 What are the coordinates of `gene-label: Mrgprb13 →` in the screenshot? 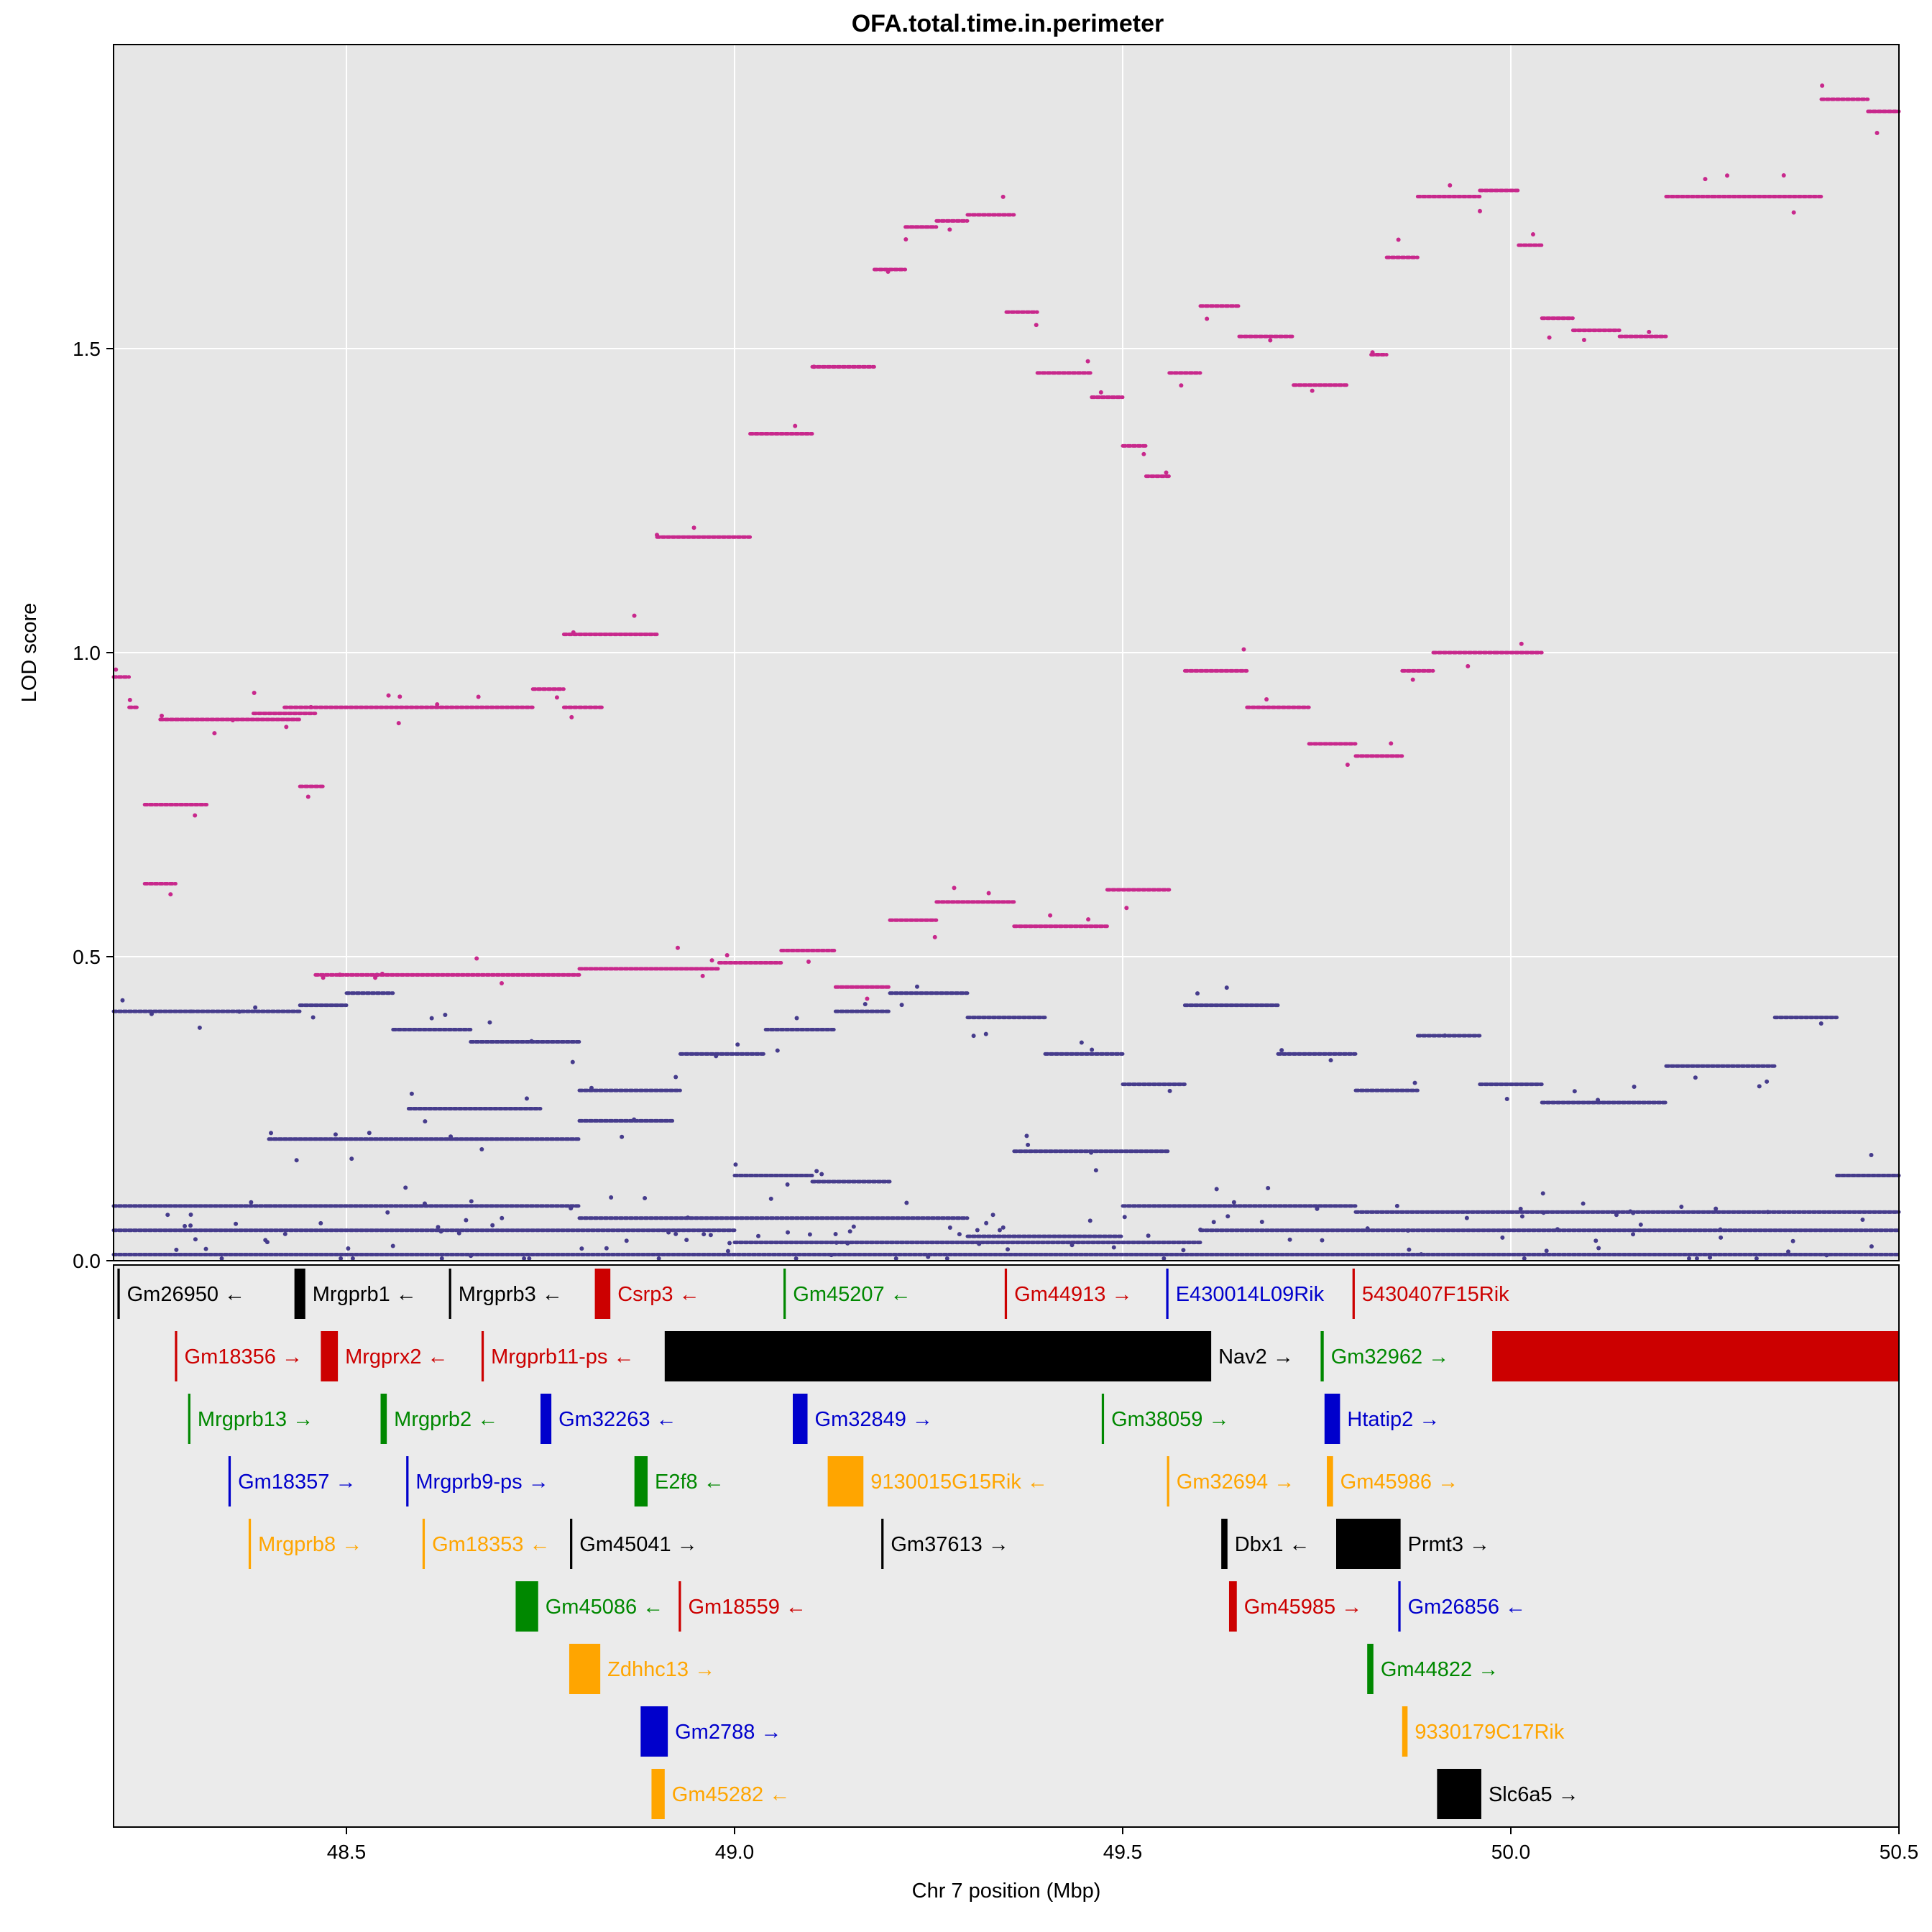 It's located at (255, 1419).